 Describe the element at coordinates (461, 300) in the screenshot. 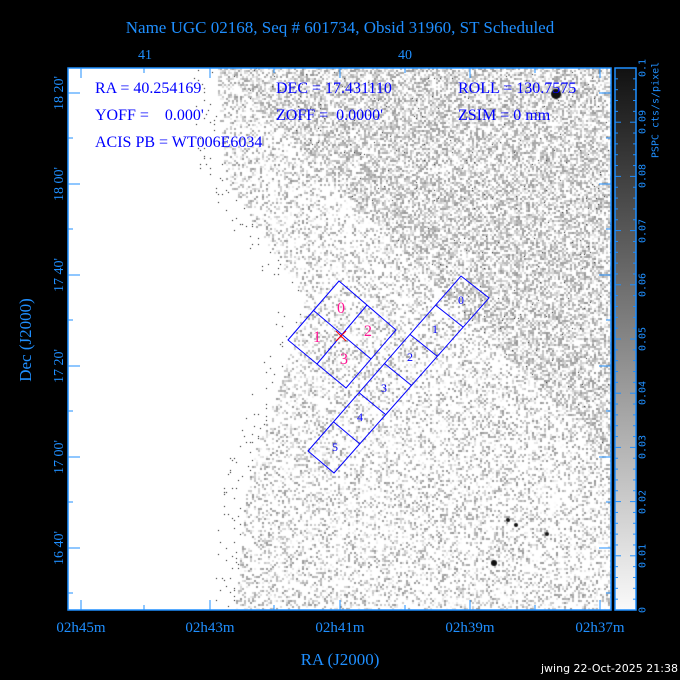

I see `acis-s-chip-0-label: 0` at that location.